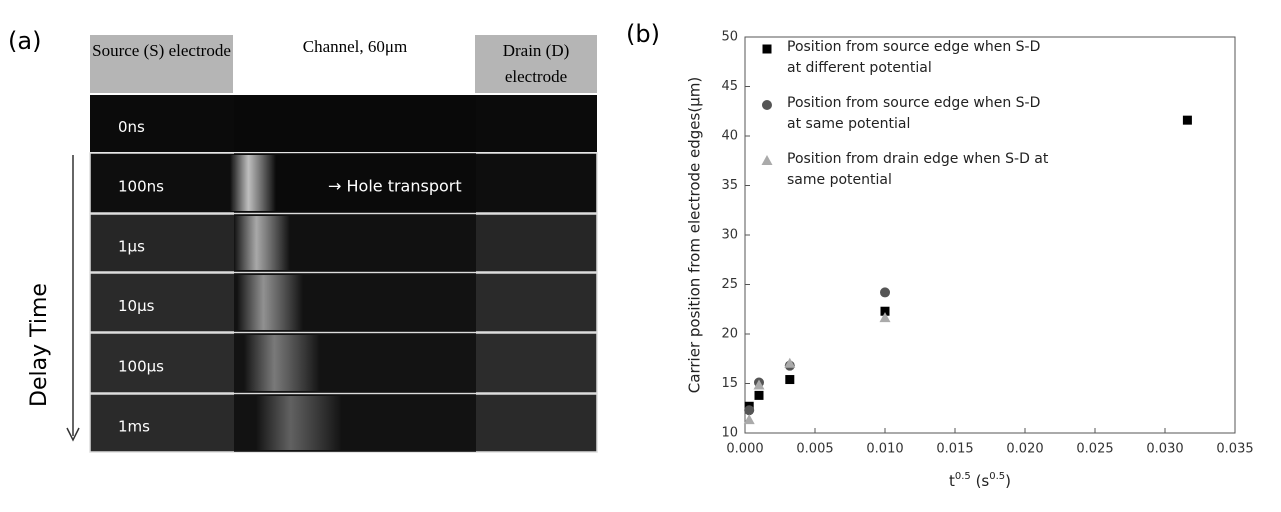 Image resolution: width=1281 pixels, height=512 pixels. What do you see at coordinates (141, 367) in the screenshot?
I see `row-label: 100μs` at bounding box center [141, 367].